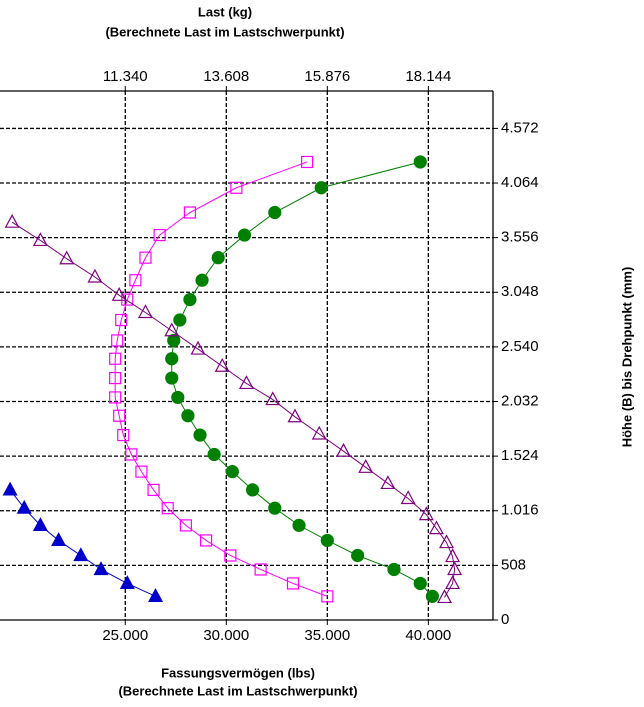 The height and width of the screenshot is (707, 644). Describe the element at coordinates (237, 690) in the screenshot. I see `x-axis-subtitle: (Berechnete Last im Lastschwerpunkt)` at that location.